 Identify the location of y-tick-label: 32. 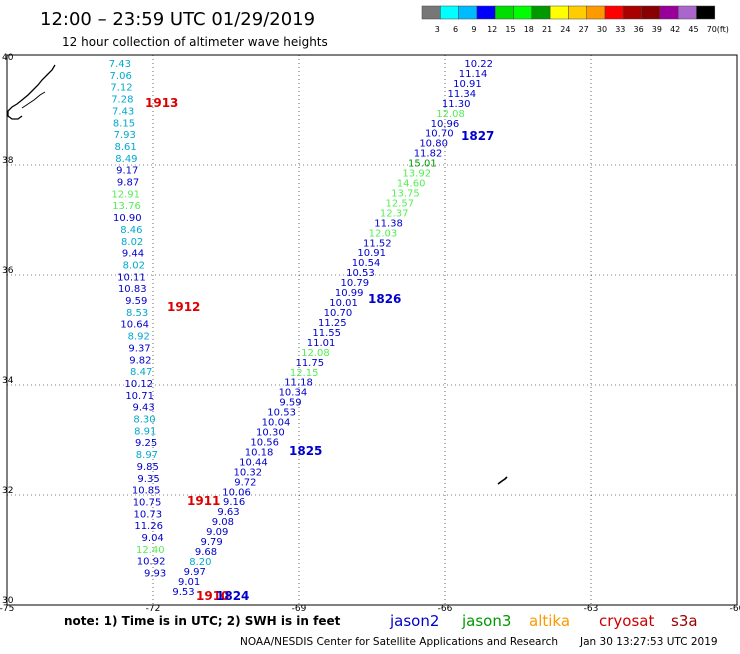
(7, 491).